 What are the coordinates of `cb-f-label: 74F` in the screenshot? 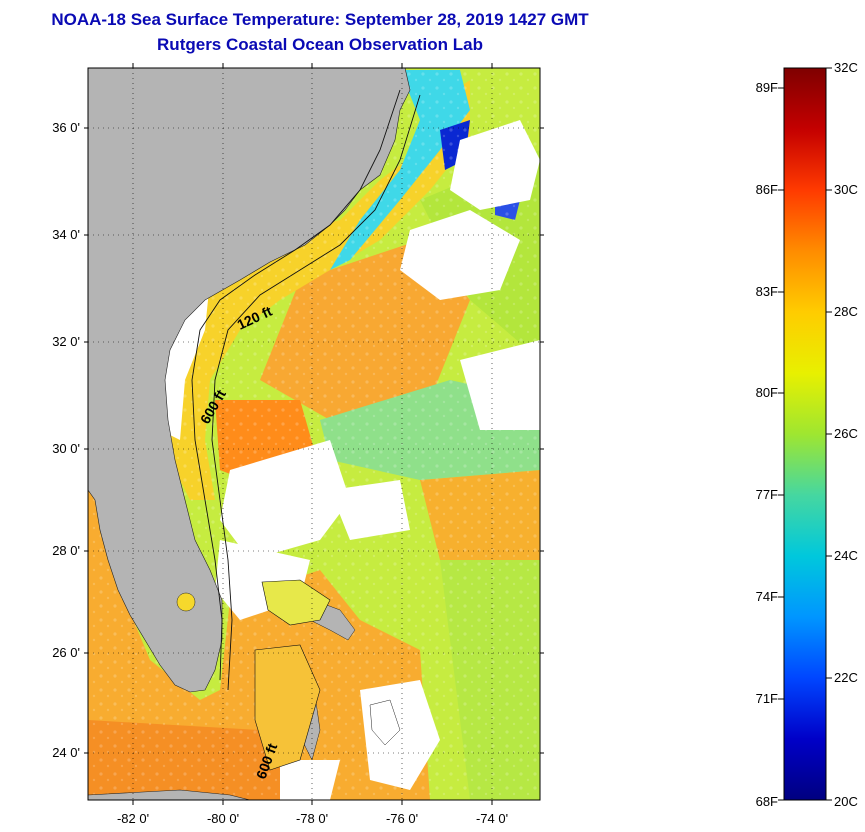 It's located at (767, 596).